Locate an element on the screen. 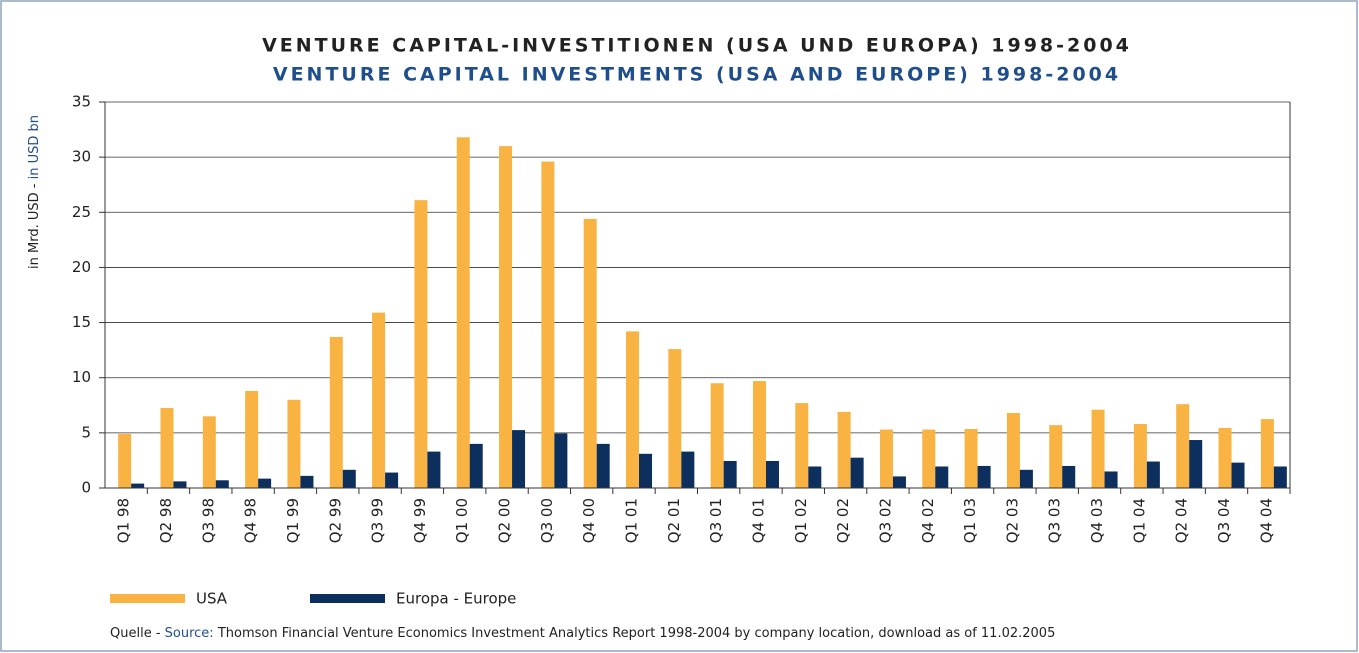 This screenshot has width=1359, height=653. x-tick-label: Q1 02 is located at coordinates (801, 520).